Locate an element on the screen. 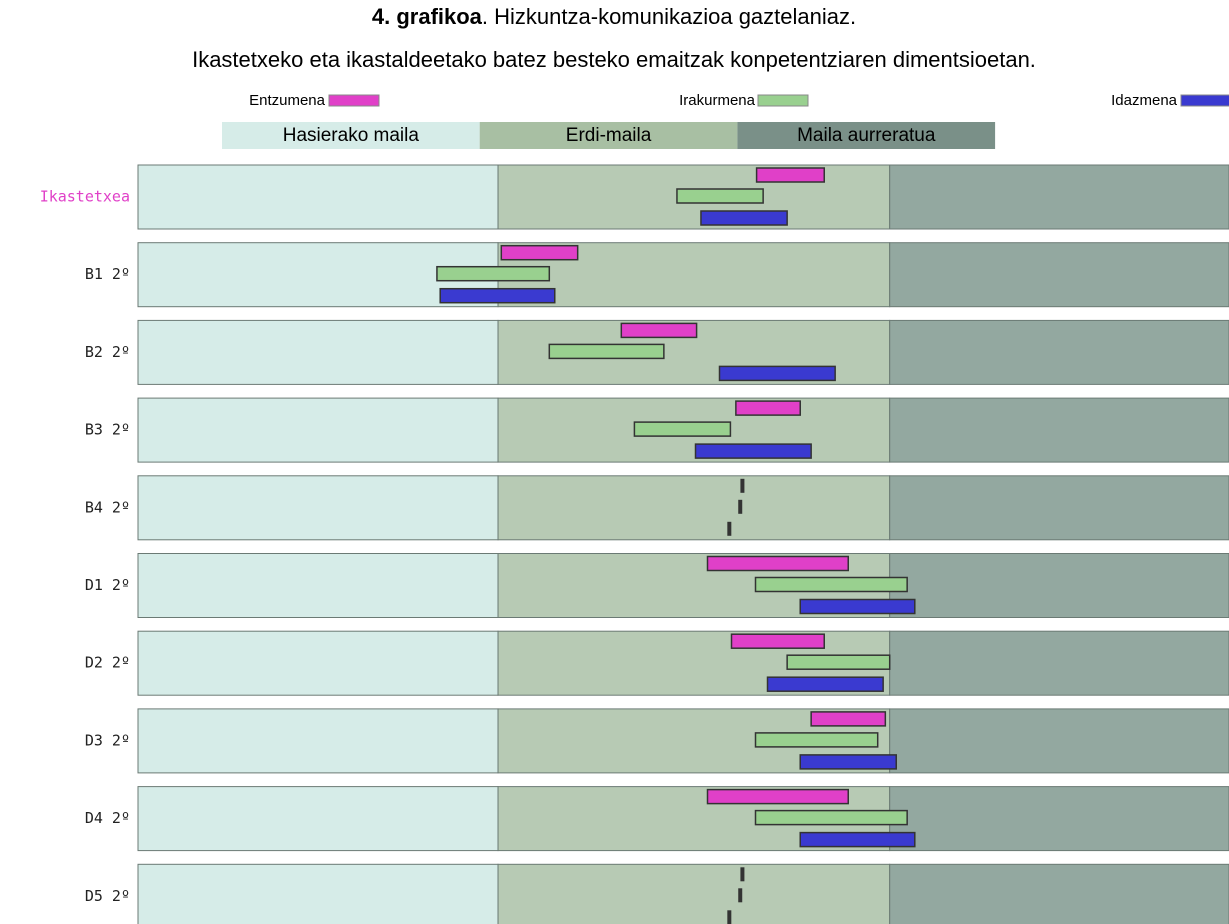 This screenshot has height=924, width=1229. category-label: D3 2º is located at coordinates (107, 740).